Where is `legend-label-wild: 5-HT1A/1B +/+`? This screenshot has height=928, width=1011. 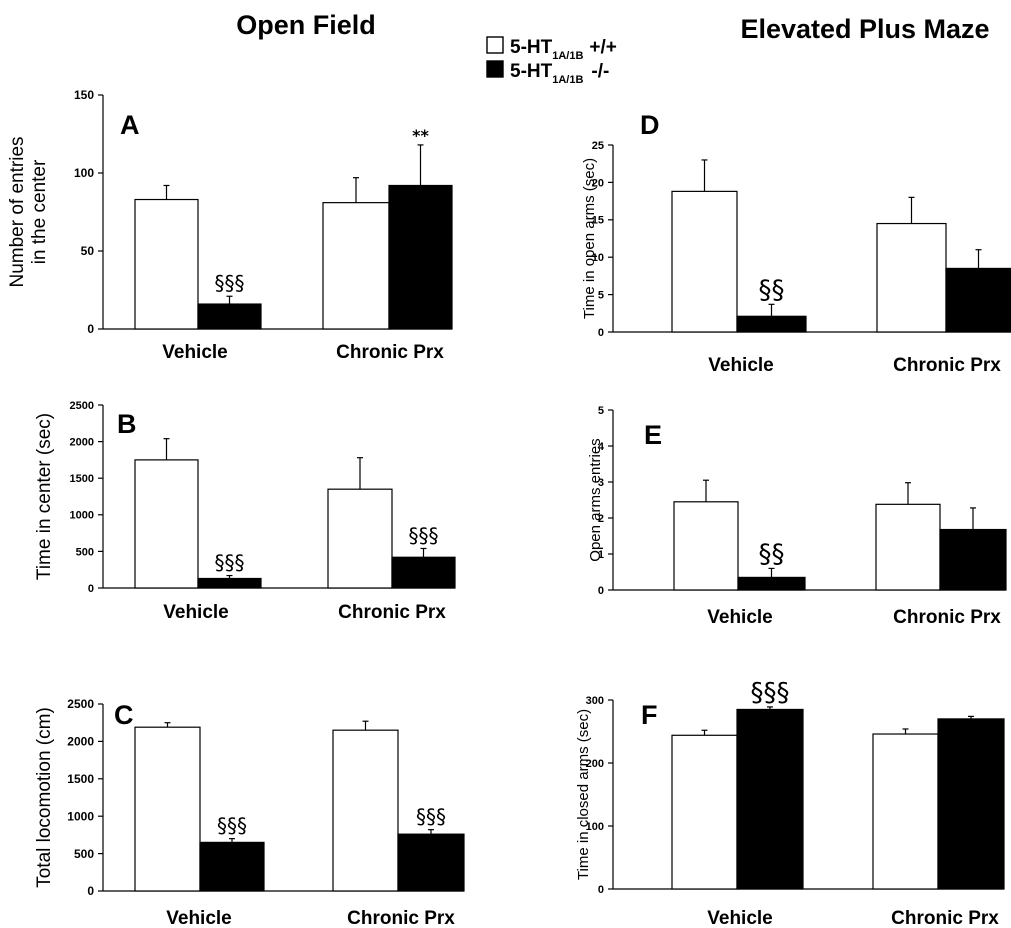
legend-label-wild: 5-HT1A/1B +/+ is located at coordinates (563, 49).